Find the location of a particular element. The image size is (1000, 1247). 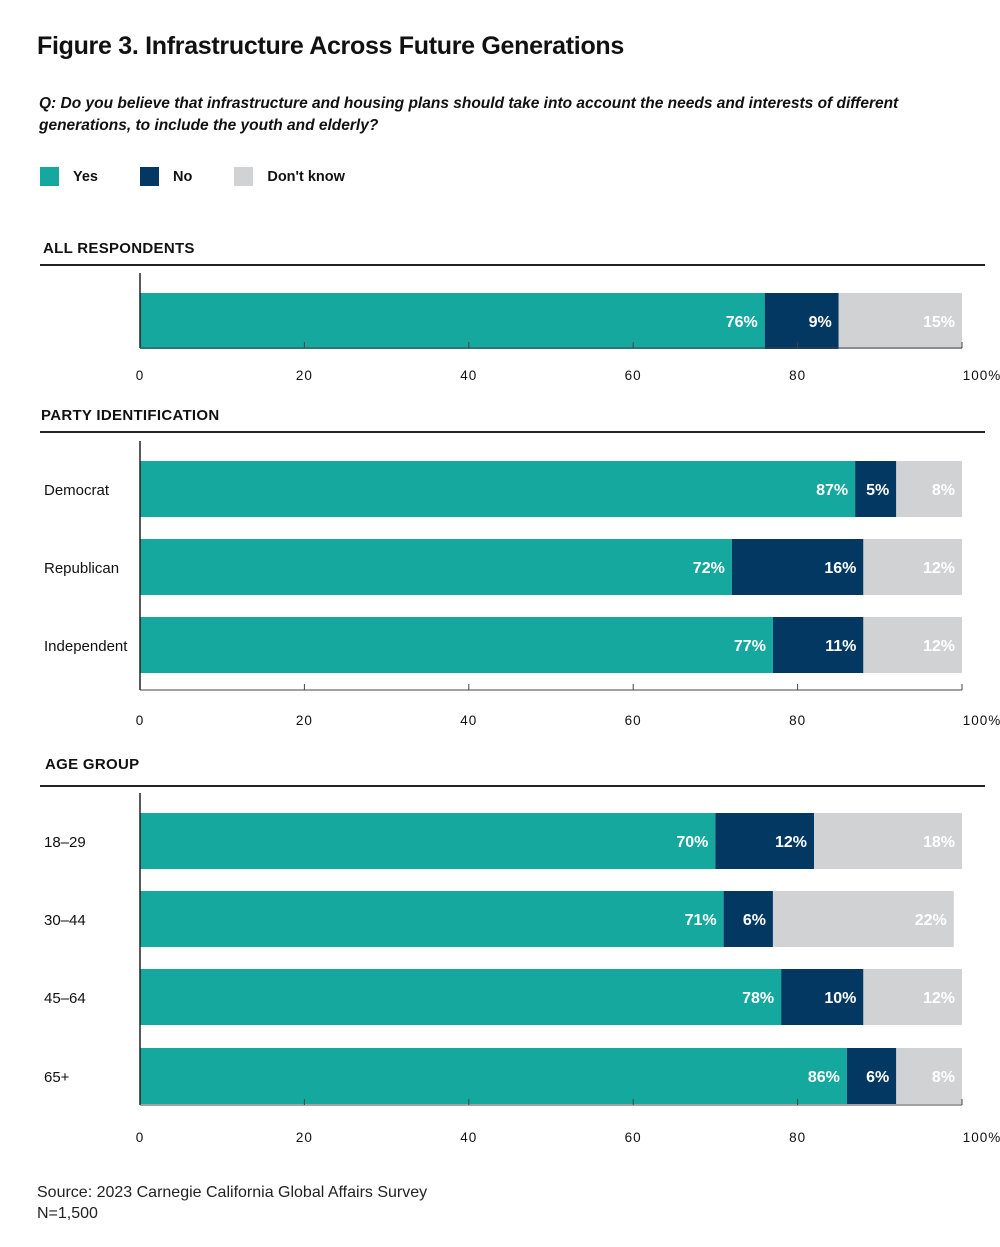

category-label: Democrat is located at coordinates (77, 490).